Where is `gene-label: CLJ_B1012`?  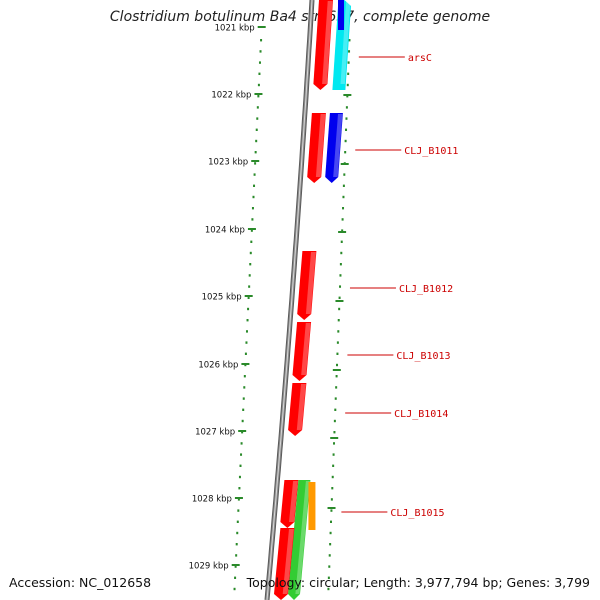 gene-label: CLJ_B1012 is located at coordinates (426, 289).